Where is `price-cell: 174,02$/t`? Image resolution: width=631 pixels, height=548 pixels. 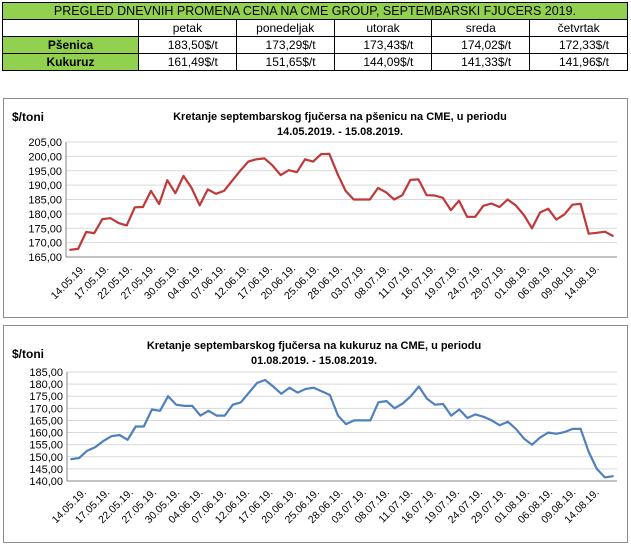
price-cell: 174,02$/t is located at coordinates (481, 45).